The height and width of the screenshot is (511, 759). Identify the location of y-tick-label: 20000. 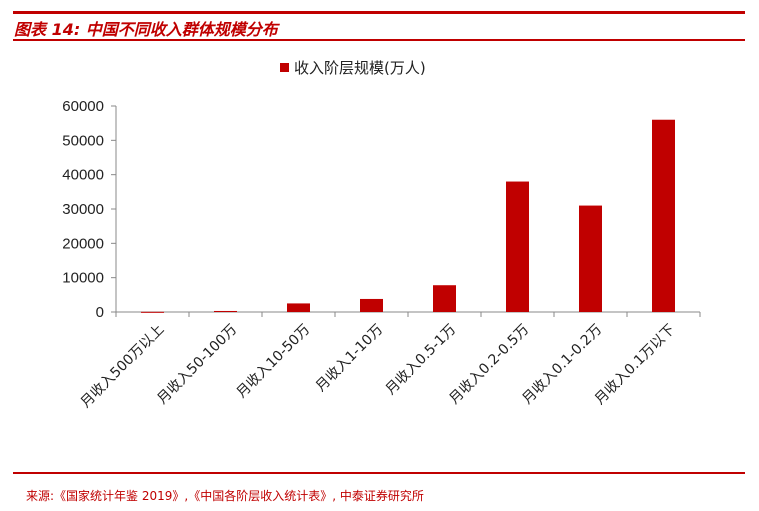
(83, 243).